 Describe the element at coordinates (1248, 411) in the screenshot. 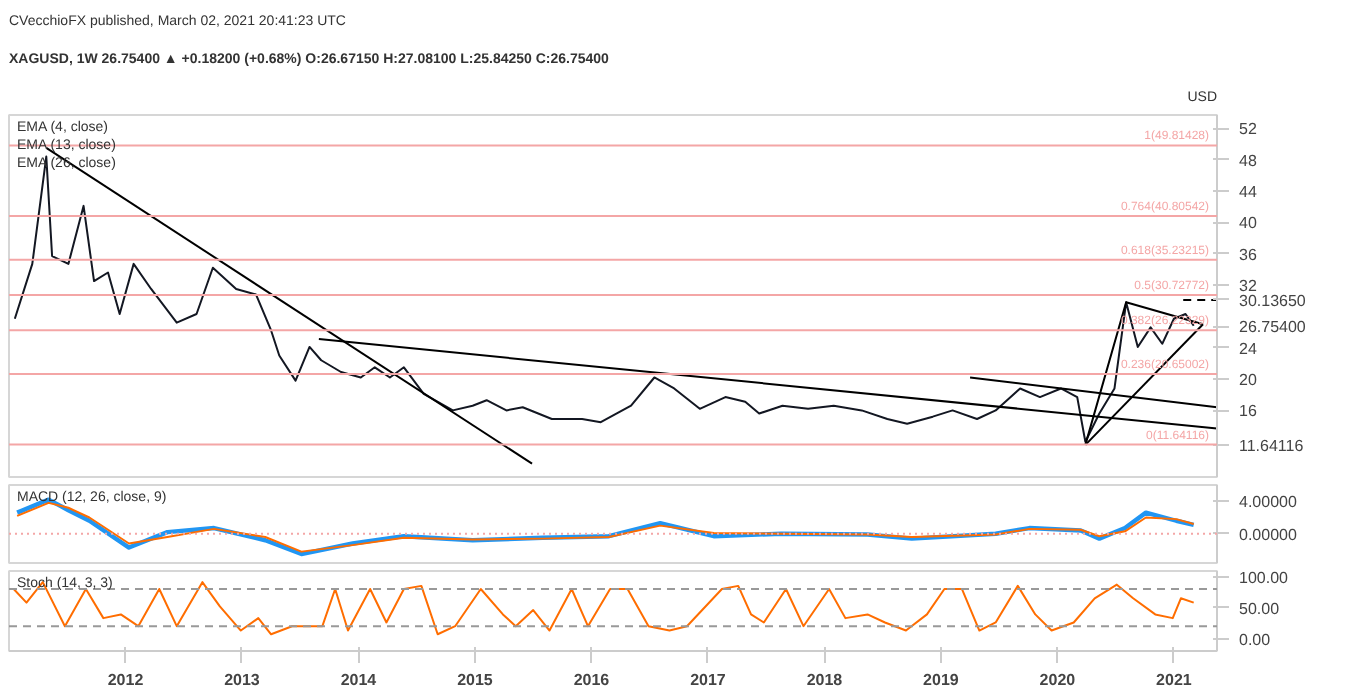

I see `y-tick-label: 16` at that location.